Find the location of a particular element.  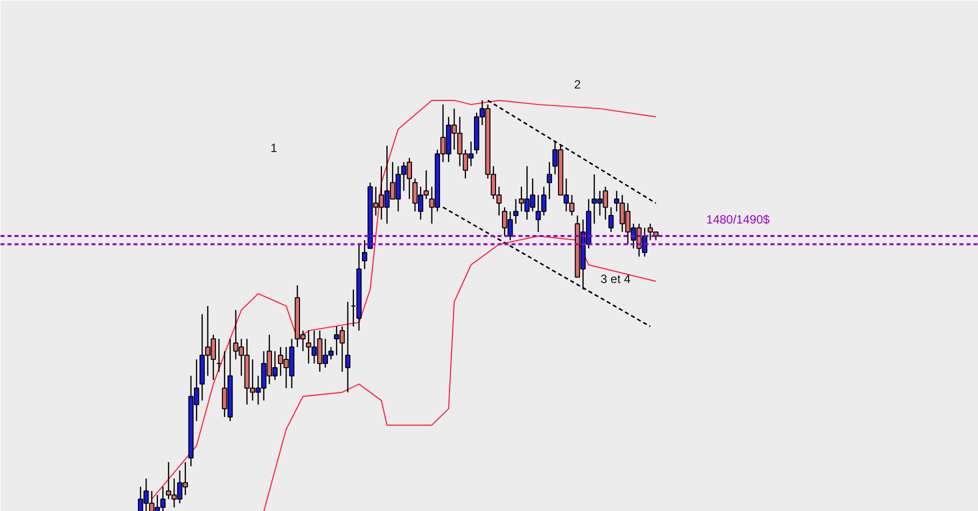

text: 1480/1490$ is located at coordinates (738, 219).